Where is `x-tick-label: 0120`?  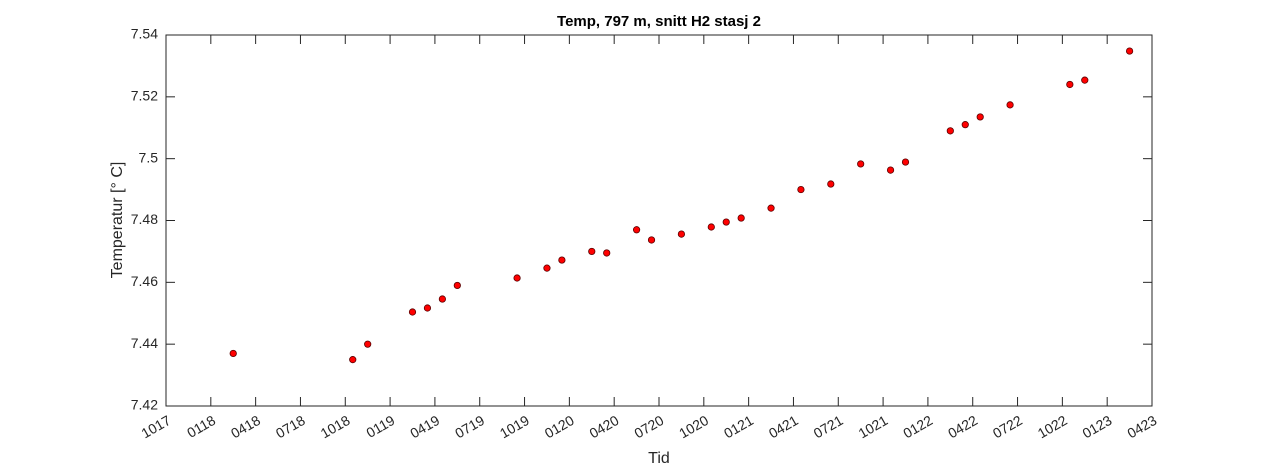
x-tick-label: 0120 is located at coordinates (559, 427).